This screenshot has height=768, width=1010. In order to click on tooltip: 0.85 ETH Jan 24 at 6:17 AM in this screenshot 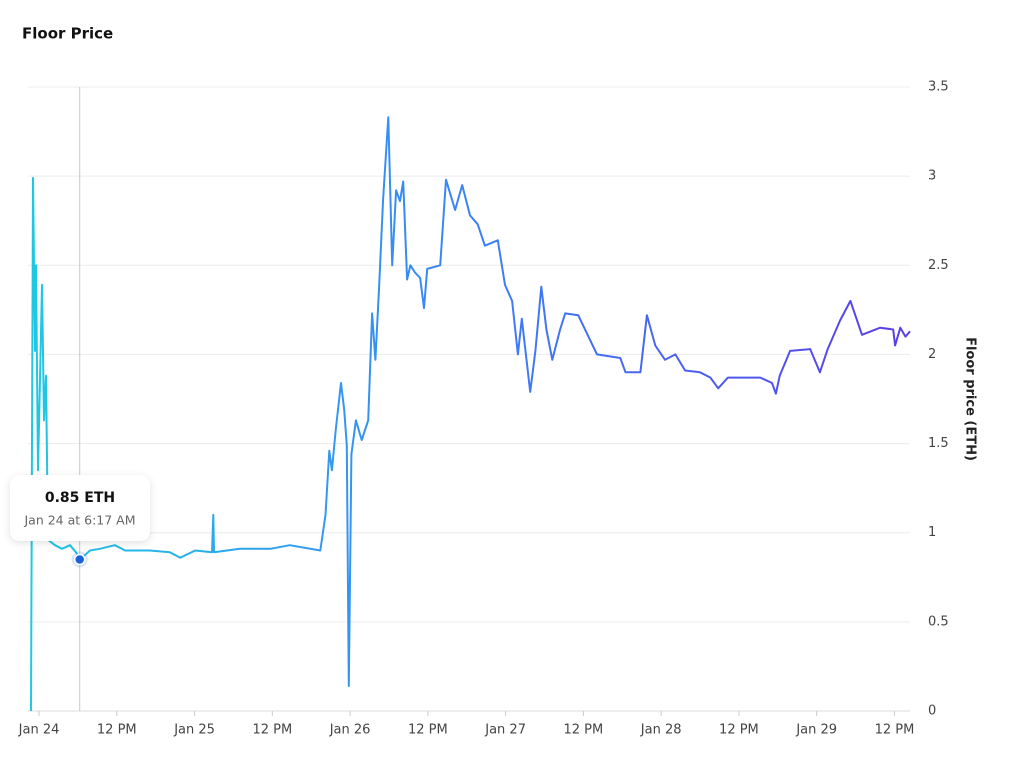, I will do `click(80, 508)`.